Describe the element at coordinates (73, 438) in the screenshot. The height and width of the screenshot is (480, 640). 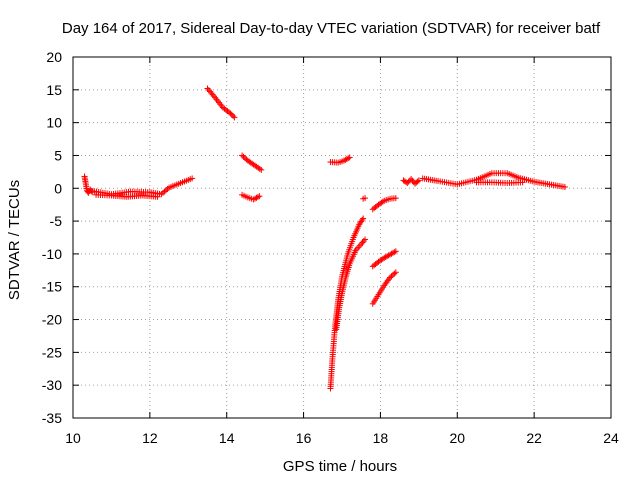
I see `x-tick-label: 10` at that location.